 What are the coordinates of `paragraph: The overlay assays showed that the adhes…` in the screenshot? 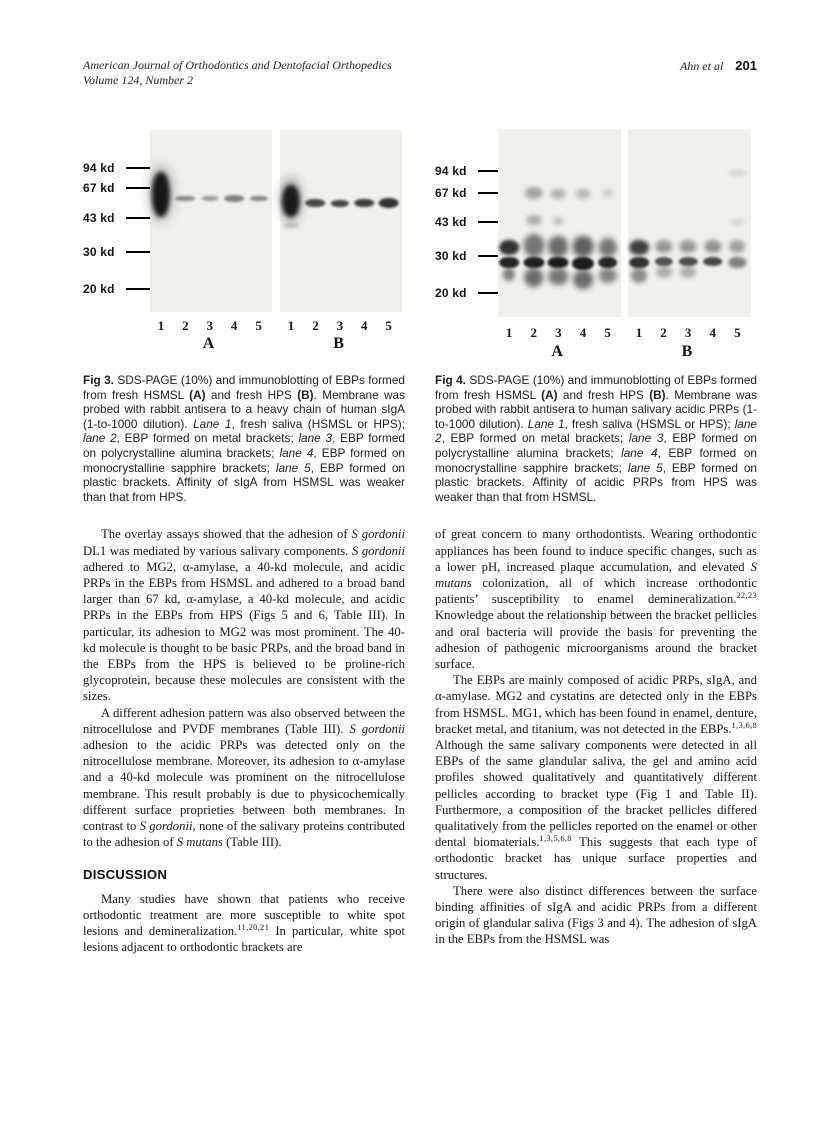 It's located at (244, 615).